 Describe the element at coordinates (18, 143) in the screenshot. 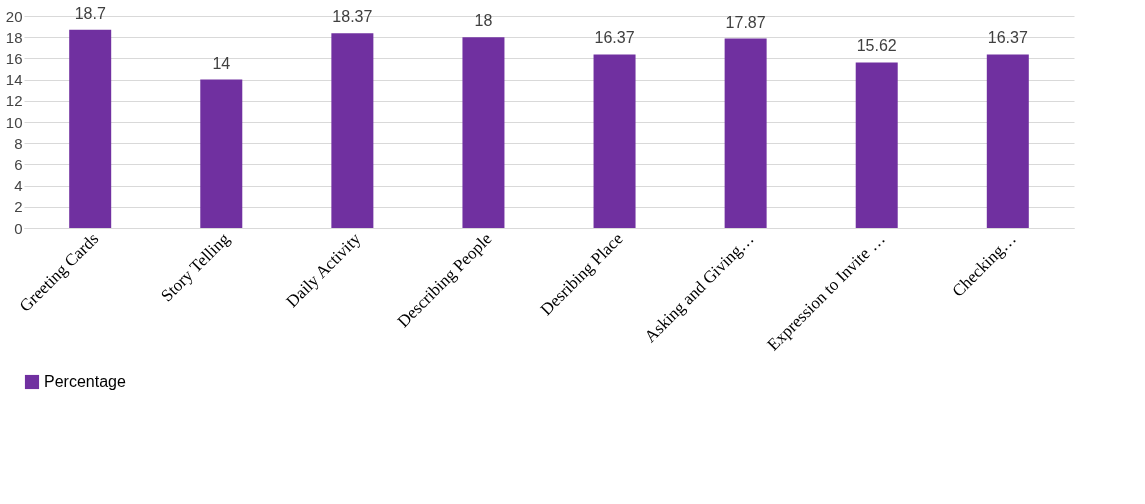

I see `y-tick-label: 8` at that location.